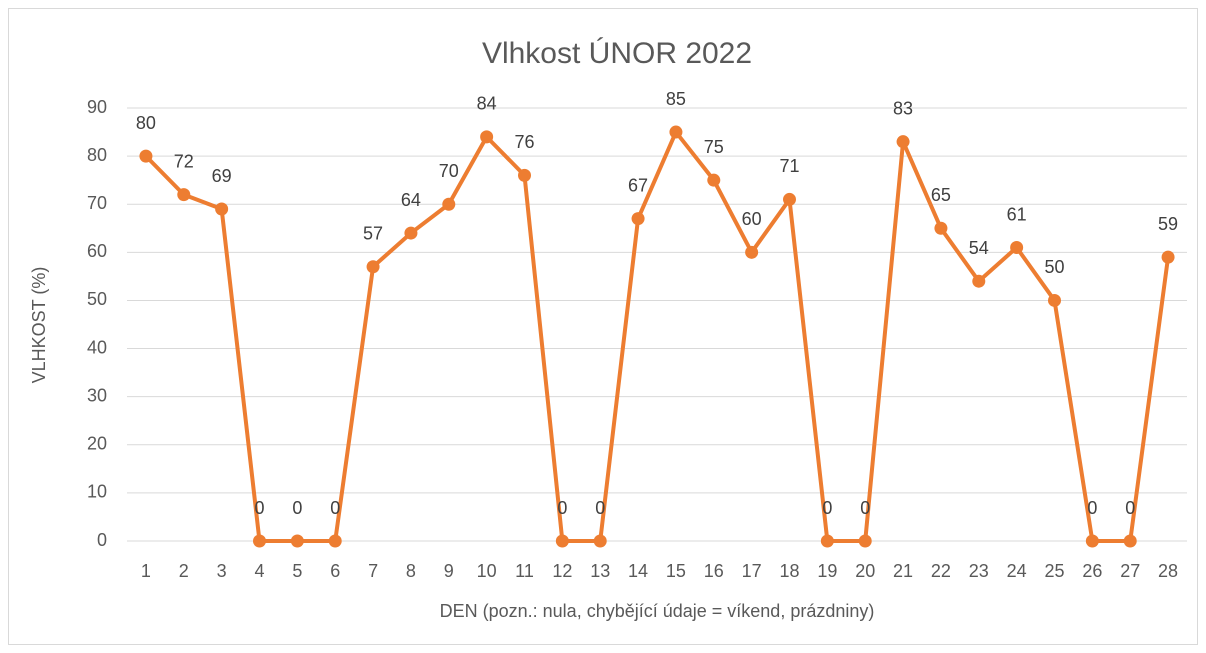 The image size is (1206, 653). Describe the element at coordinates (373, 571) in the screenshot. I see `x-tick-label: 7` at that location.